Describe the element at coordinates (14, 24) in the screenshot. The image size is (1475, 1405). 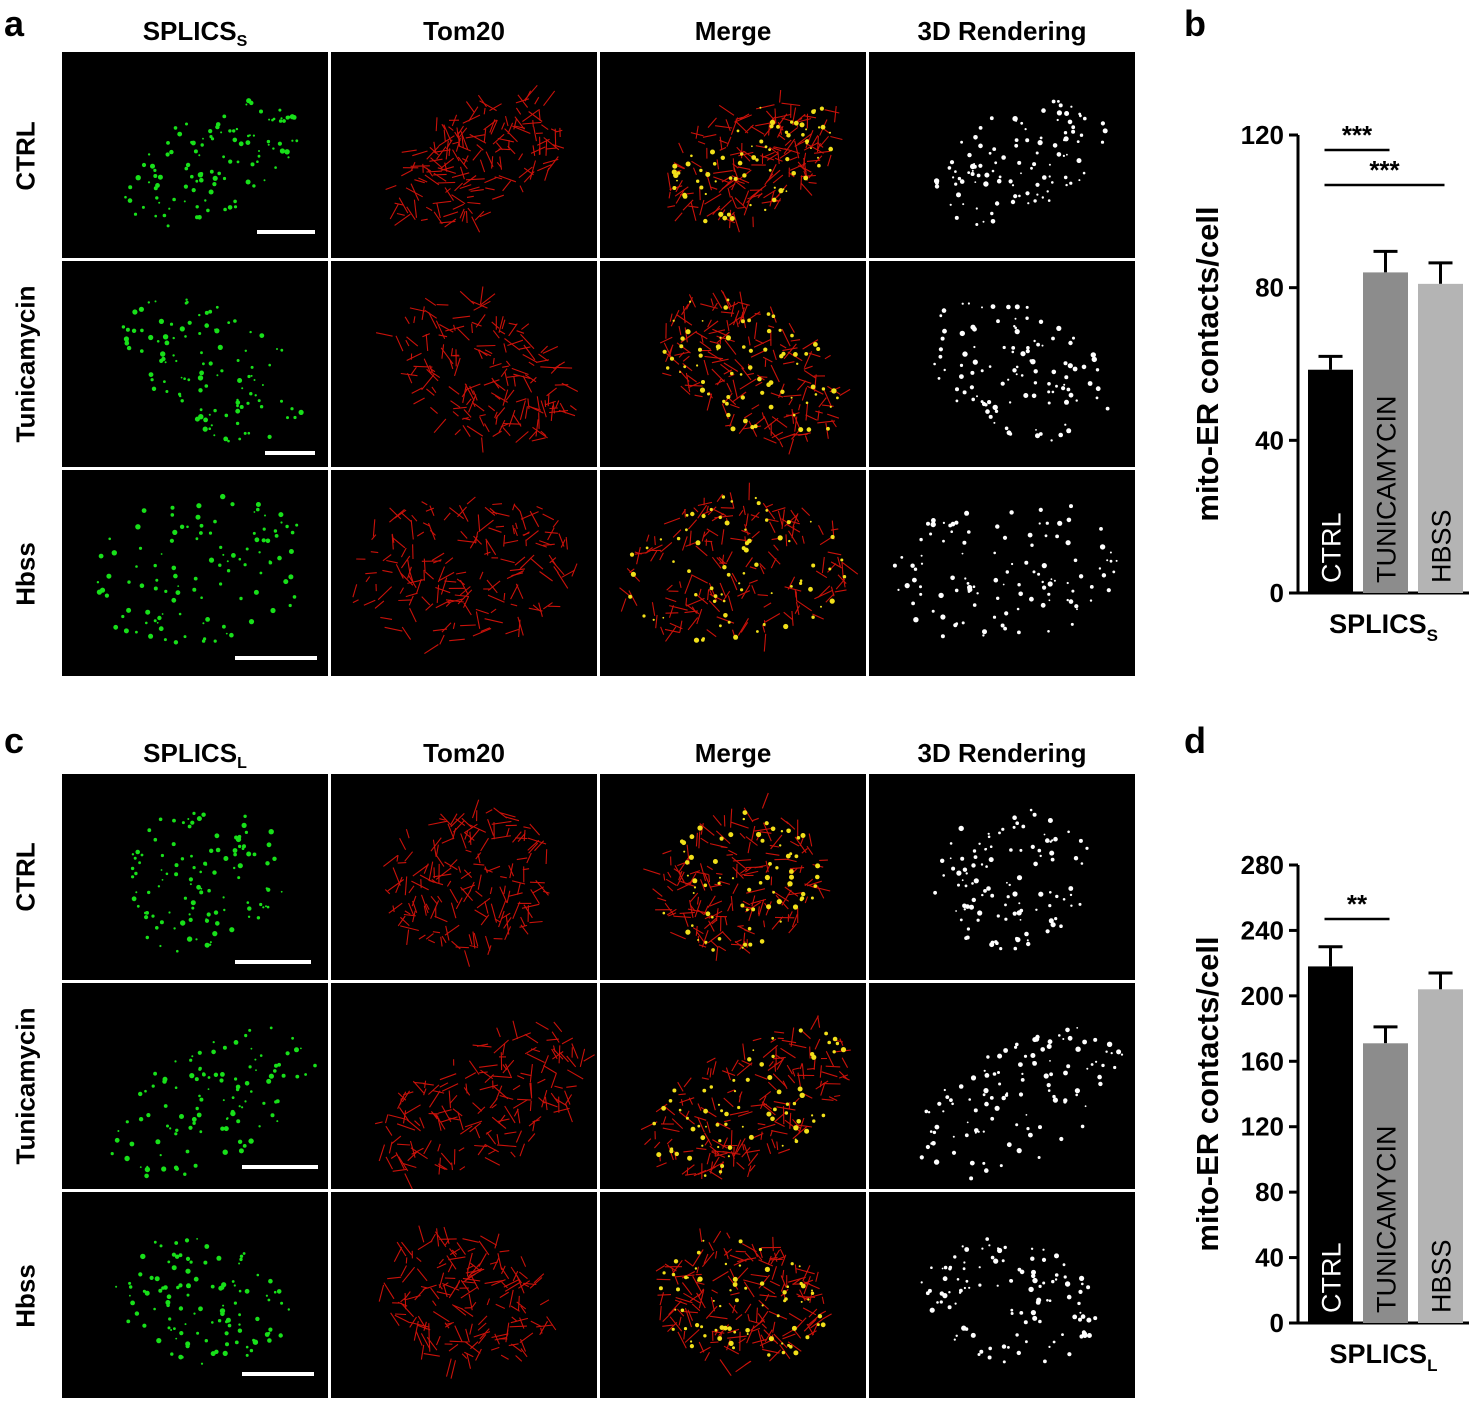
I see `panel-label-a: a` at that location.